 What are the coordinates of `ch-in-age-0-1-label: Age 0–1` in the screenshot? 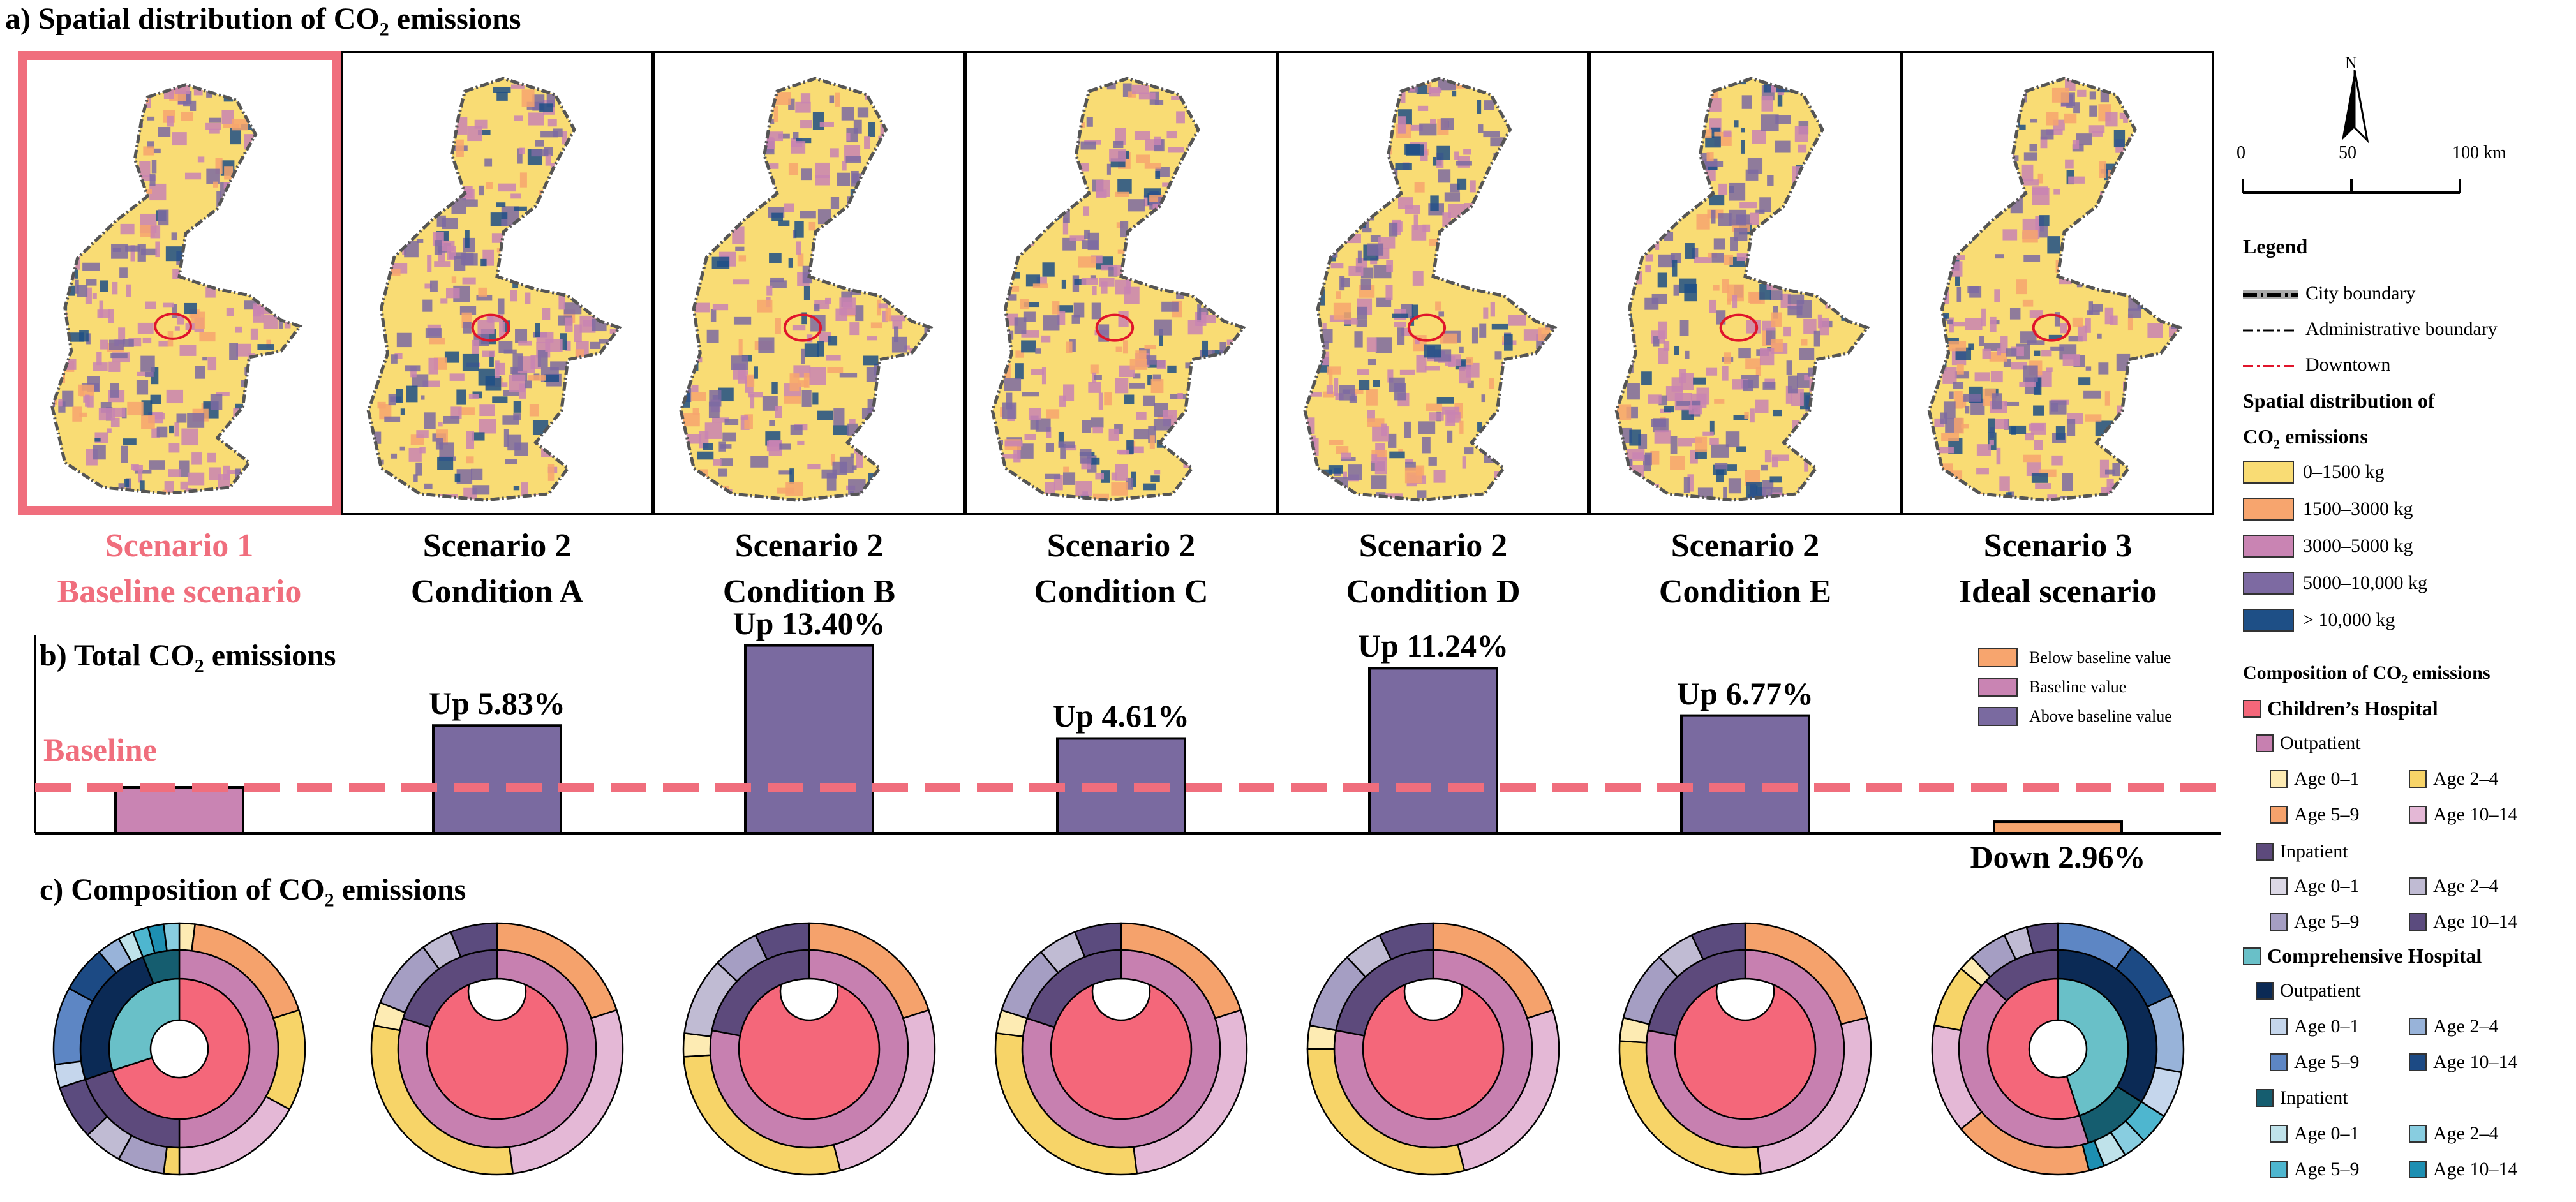 It's located at (2327, 885).